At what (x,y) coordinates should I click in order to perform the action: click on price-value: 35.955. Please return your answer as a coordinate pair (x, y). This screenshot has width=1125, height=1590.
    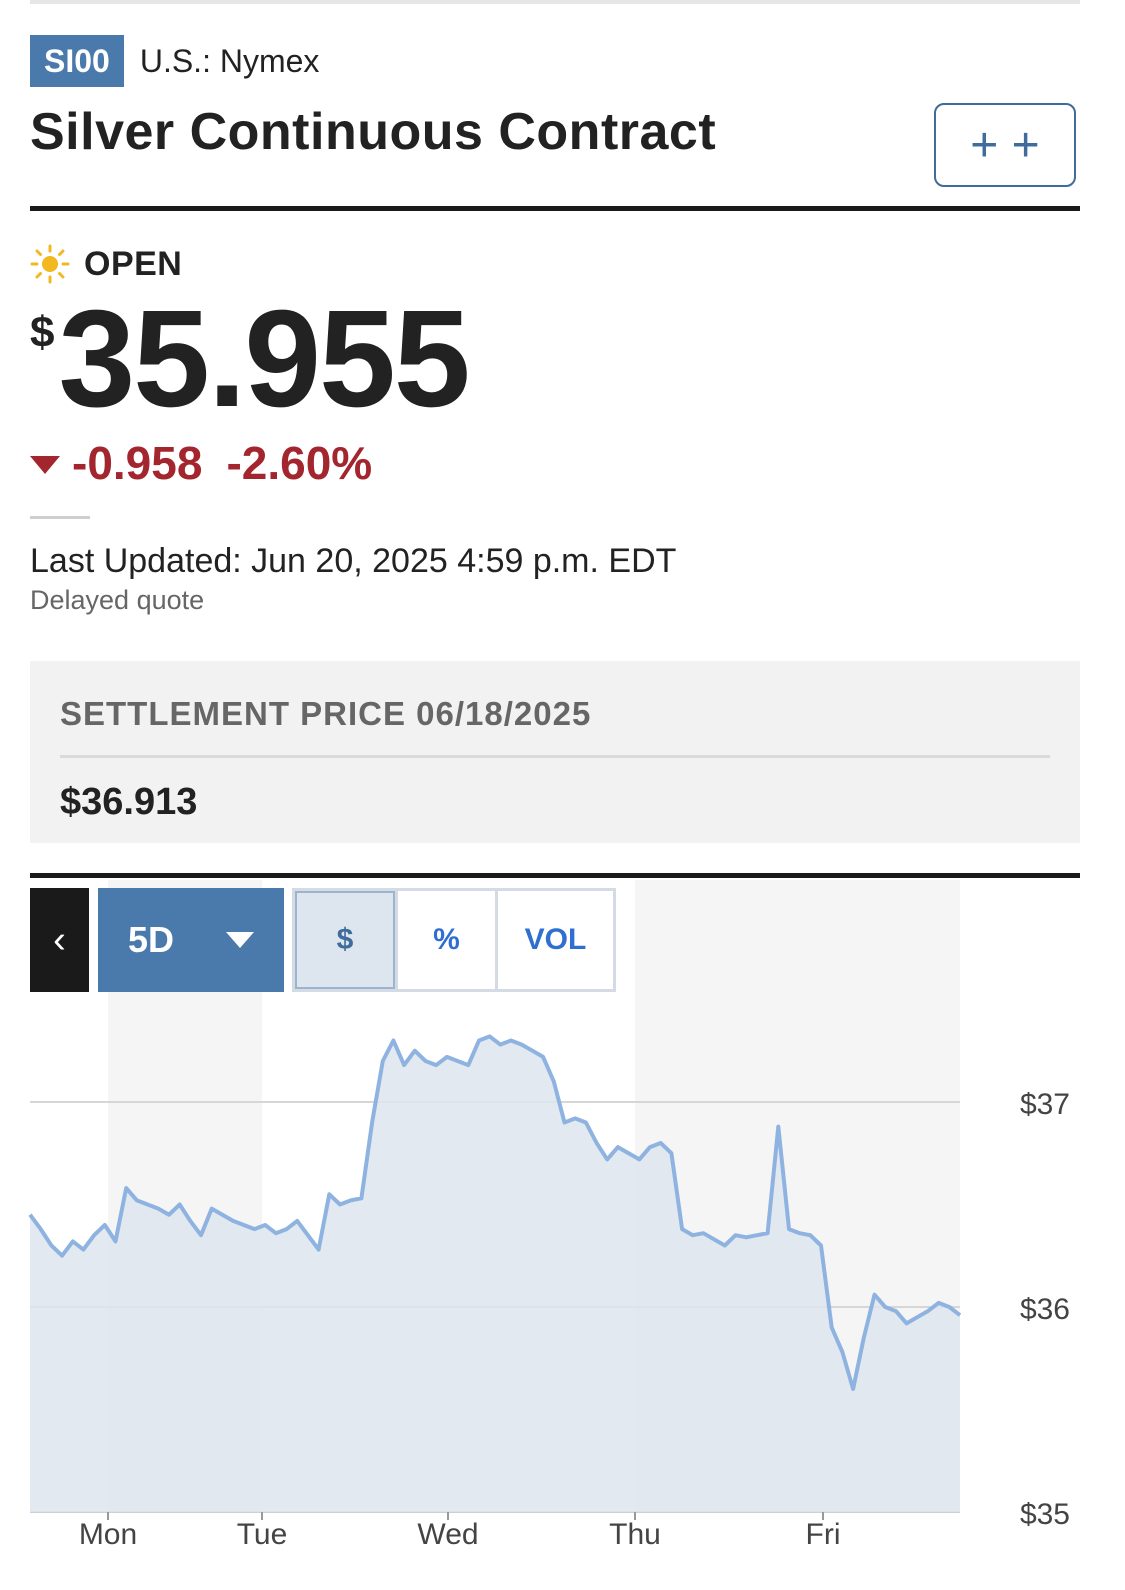
    Looking at the image, I should click on (264, 359).